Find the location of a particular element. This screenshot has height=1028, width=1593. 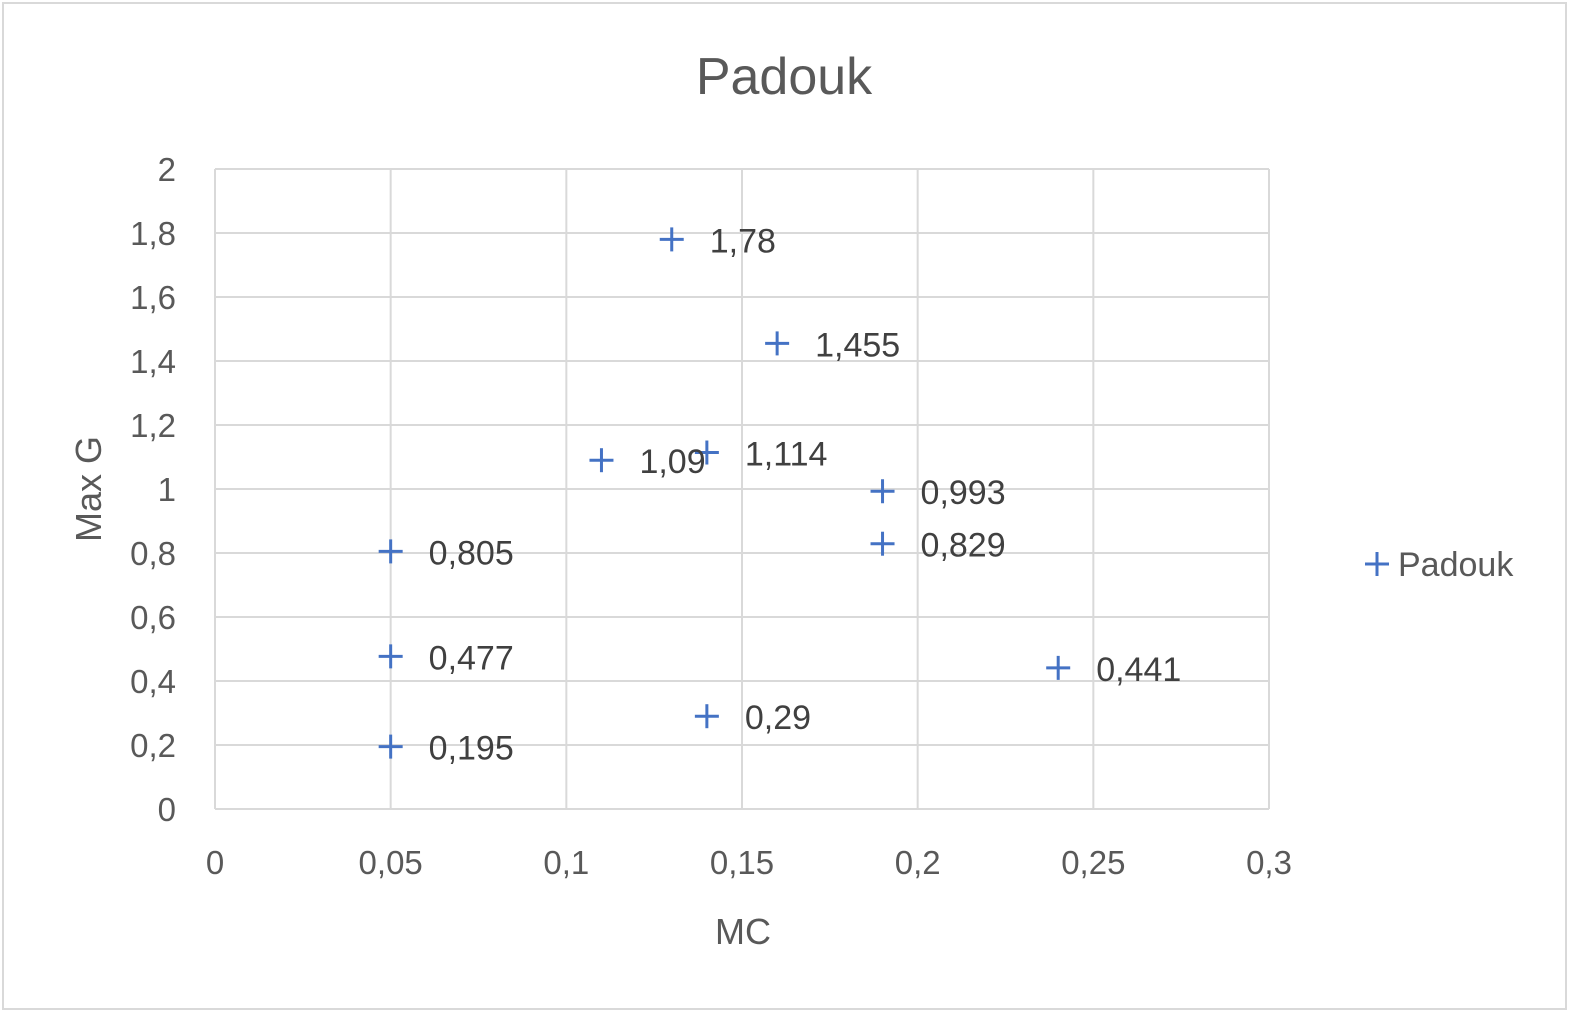

data-label: 0,805 is located at coordinates (471, 553).